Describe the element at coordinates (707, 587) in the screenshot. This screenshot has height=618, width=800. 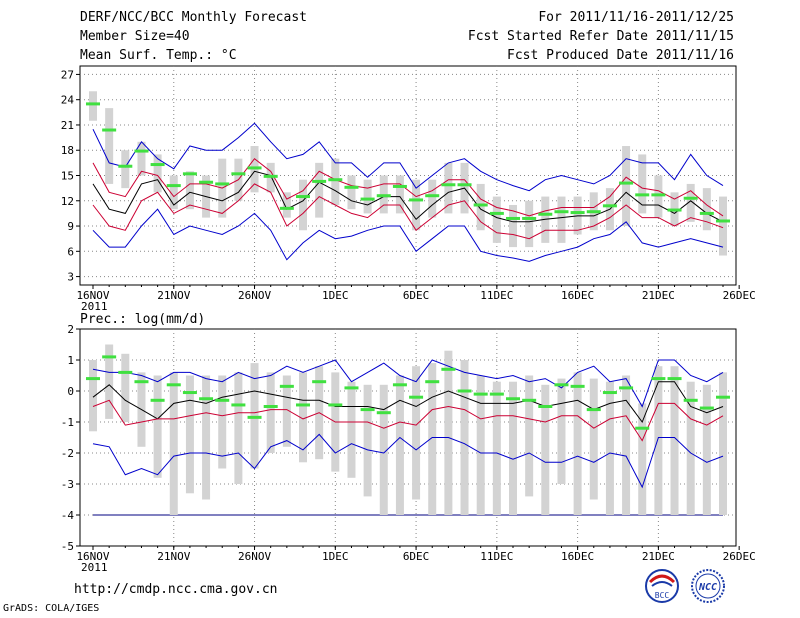
I see `ncc-logo-text: NCC` at that location.